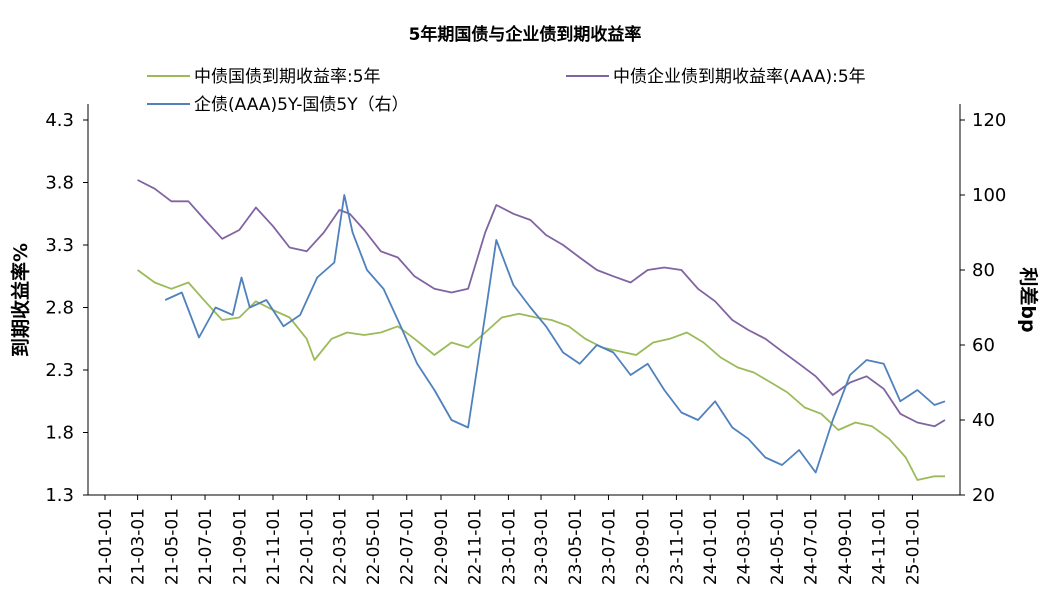  I want to click on legend-item-spread: 企债(AAA)5Y-国债5Y（右）, so click(278, 105).